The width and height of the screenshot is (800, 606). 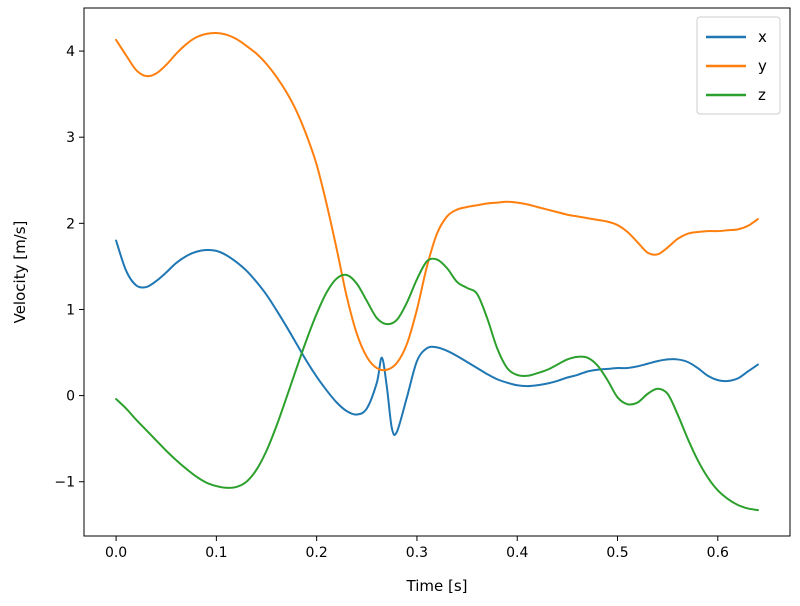 I want to click on y-tick-label: 1, so click(x=70, y=310).